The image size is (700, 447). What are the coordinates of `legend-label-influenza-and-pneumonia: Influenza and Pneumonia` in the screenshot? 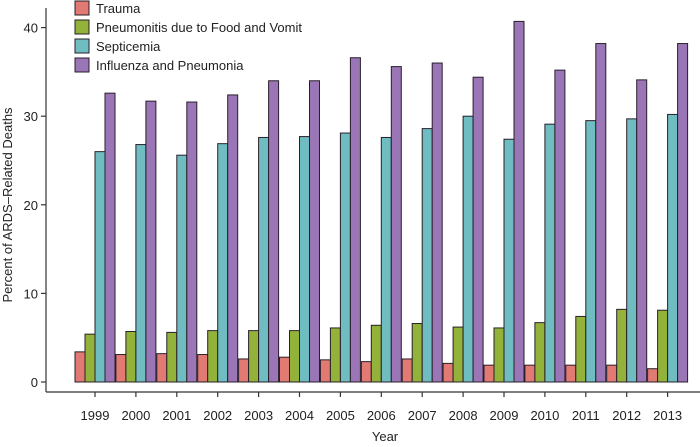 It's located at (170, 65).